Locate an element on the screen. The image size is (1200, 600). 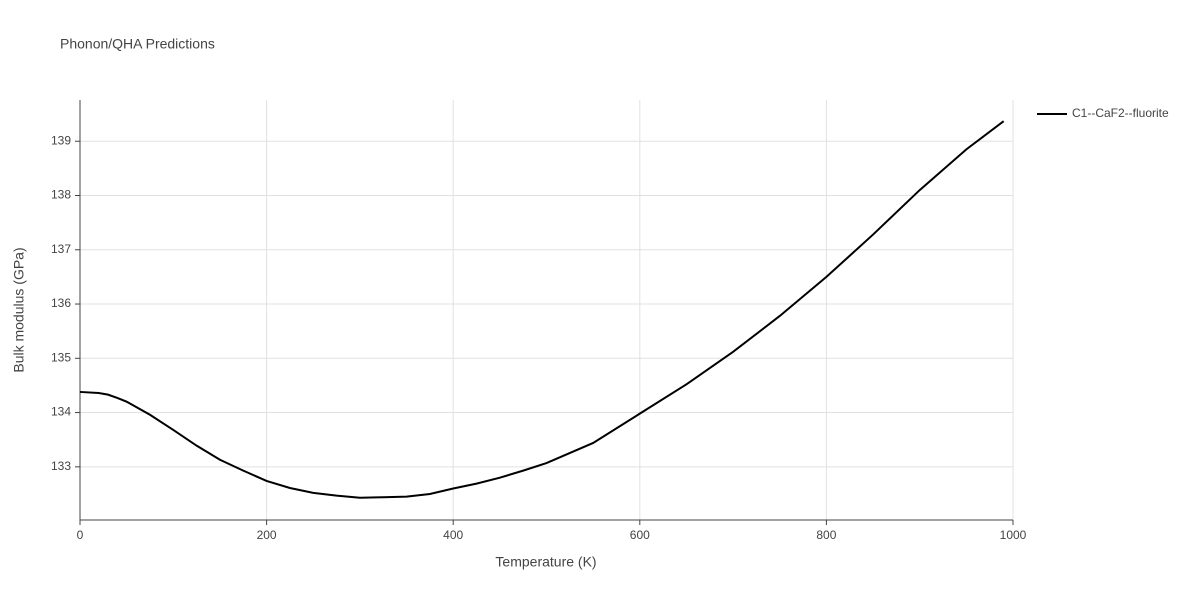
y-tick-label: 138 is located at coordinates (61, 195).